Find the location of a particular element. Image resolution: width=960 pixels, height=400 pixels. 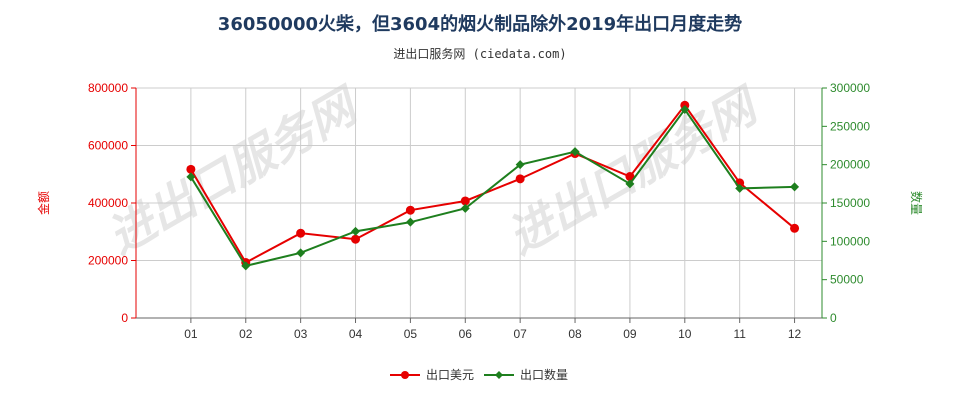

right-axis-ticks: 0 50000 100000 150000 200000 250000 300000 is located at coordinates (846, 203).